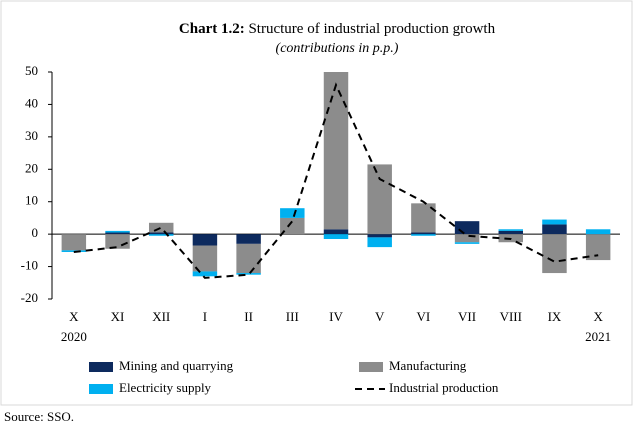 The height and width of the screenshot is (427, 637). I want to click on y-tick-label: -20, so click(29, 297).